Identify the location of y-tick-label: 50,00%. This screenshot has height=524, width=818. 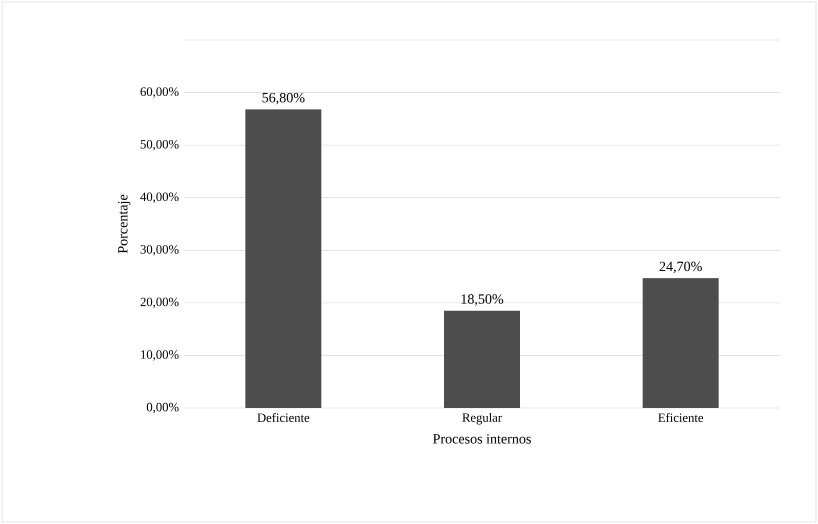
(159, 145).